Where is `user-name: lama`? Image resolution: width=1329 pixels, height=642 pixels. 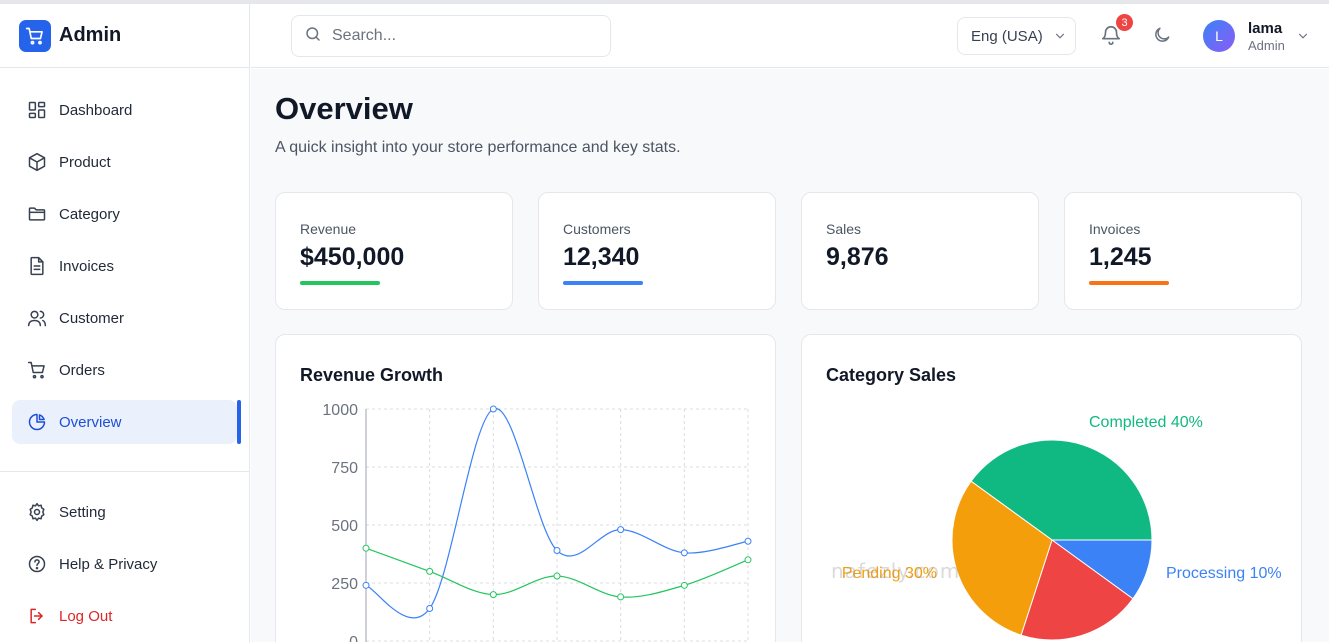
user-name: lama is located at coordinates (1265, 28).